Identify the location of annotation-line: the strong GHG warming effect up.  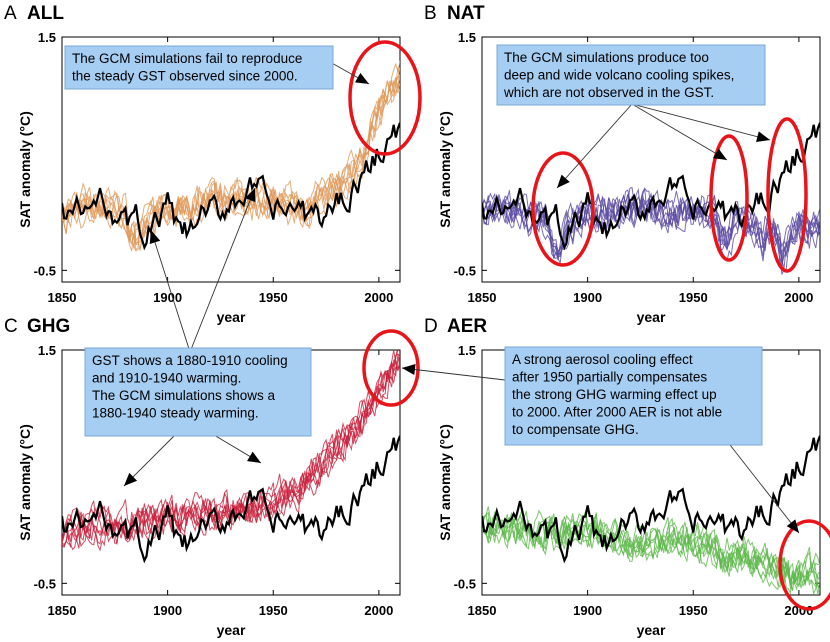
(614, 394).